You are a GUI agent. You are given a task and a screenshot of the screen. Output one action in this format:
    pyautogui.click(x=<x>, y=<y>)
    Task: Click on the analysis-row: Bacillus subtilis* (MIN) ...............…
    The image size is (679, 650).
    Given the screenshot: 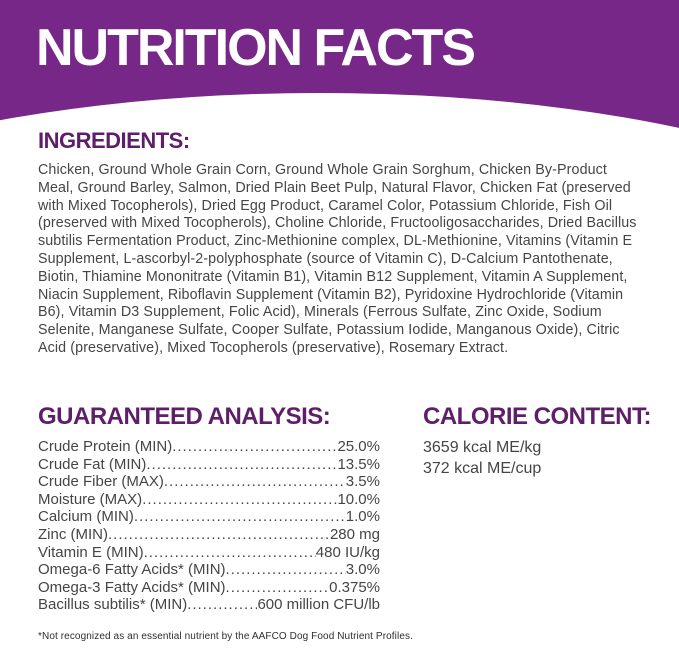 What is the action you would take?
    pyautogui.click(x=209, y=605)
    